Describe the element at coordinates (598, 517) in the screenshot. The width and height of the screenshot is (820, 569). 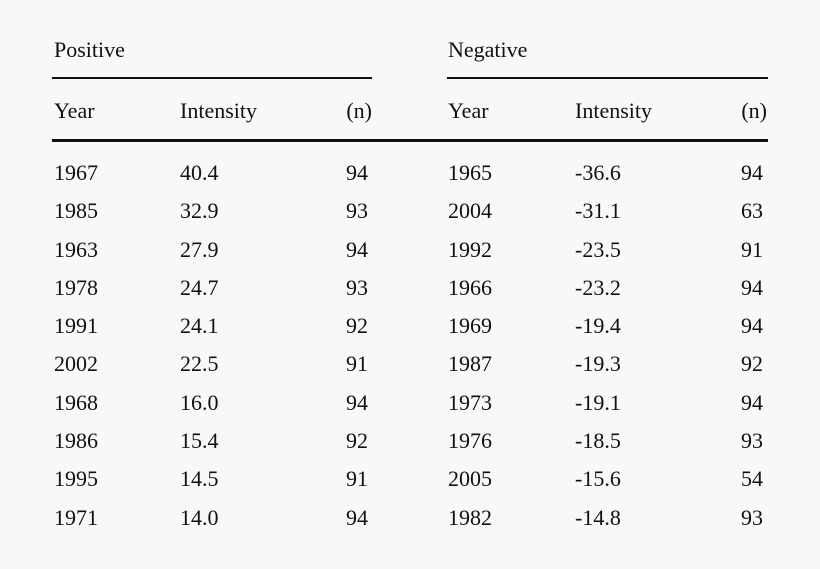
I see `negative-intensity-cell: -14.8` at that location.